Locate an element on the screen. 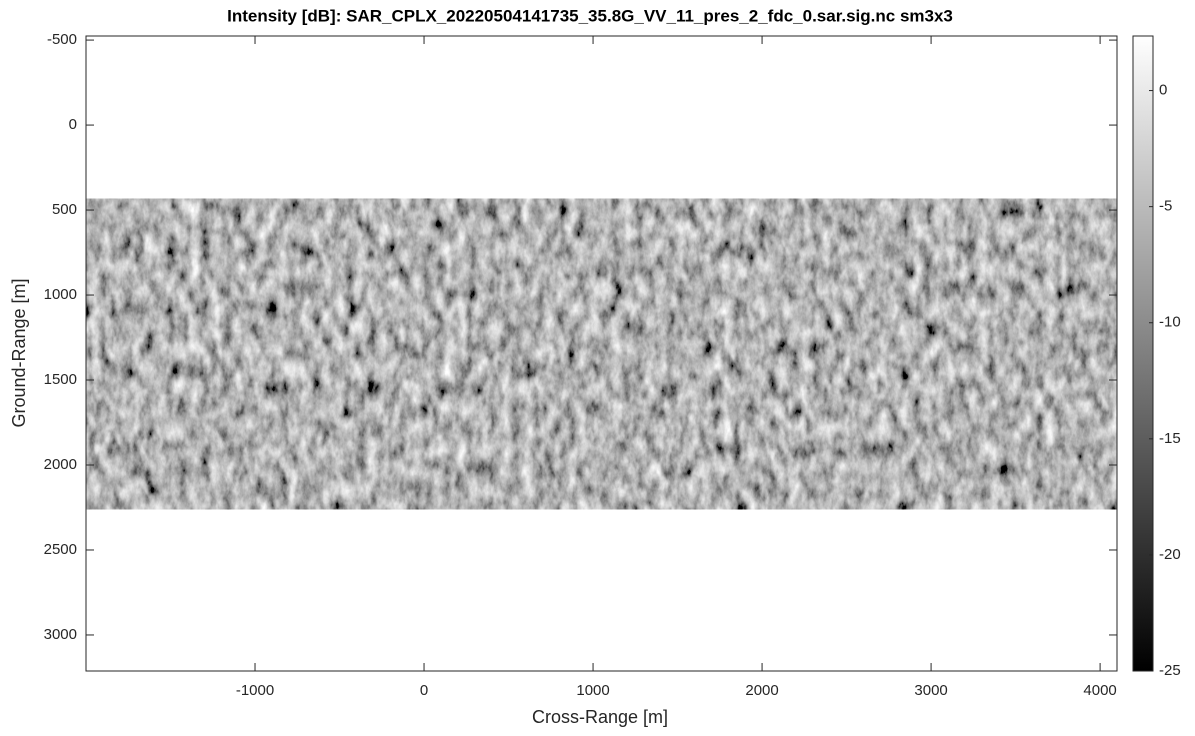  y-tick-label: 1500 is located at coordinates (60, 379).